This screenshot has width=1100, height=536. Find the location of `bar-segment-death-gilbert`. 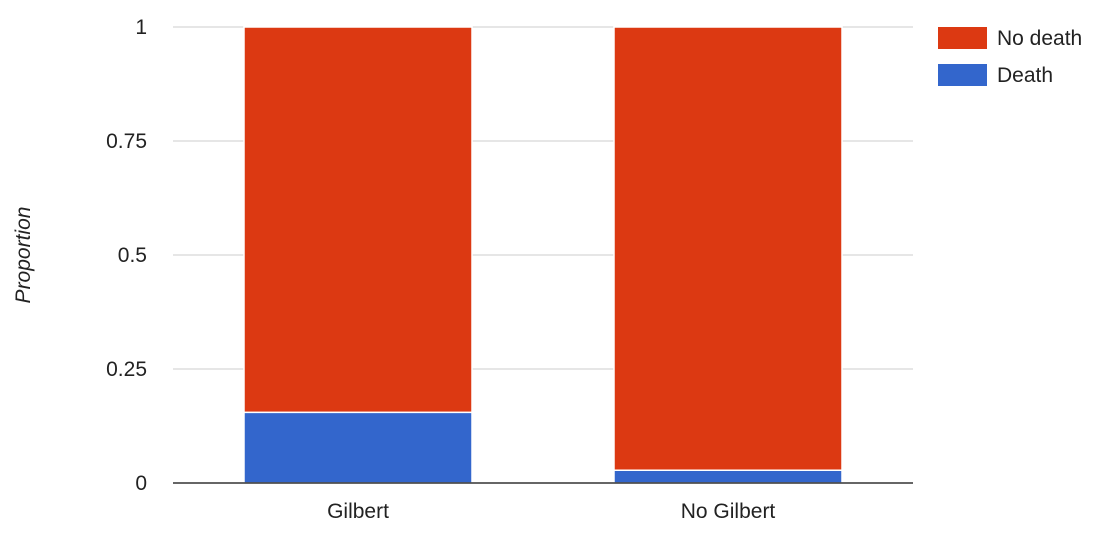

bar-segment-death-gilbert is located at coordinates (358, 447).